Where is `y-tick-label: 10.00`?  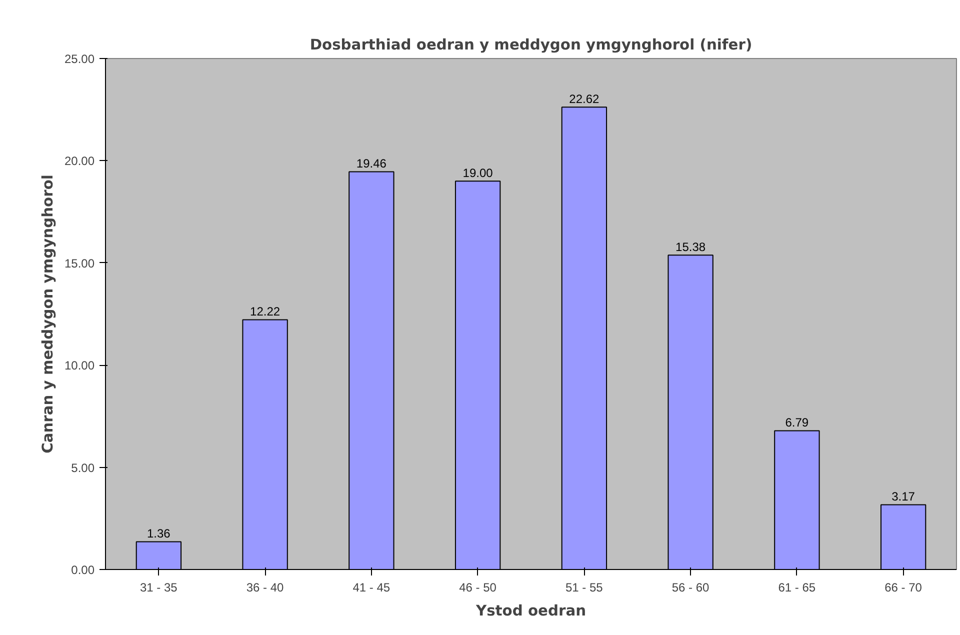 y-tick-label: 10.00 is located at coordinates (79, 365).